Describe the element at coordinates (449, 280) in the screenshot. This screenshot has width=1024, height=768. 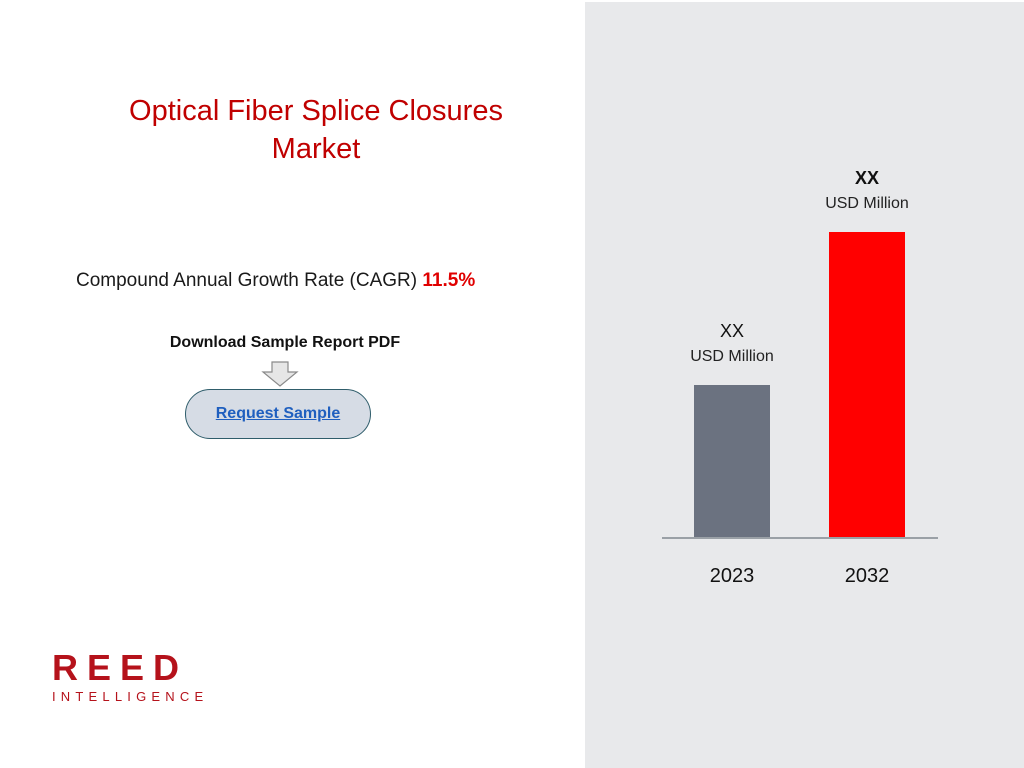
I see `cagr-value: 11.5%` at that location.